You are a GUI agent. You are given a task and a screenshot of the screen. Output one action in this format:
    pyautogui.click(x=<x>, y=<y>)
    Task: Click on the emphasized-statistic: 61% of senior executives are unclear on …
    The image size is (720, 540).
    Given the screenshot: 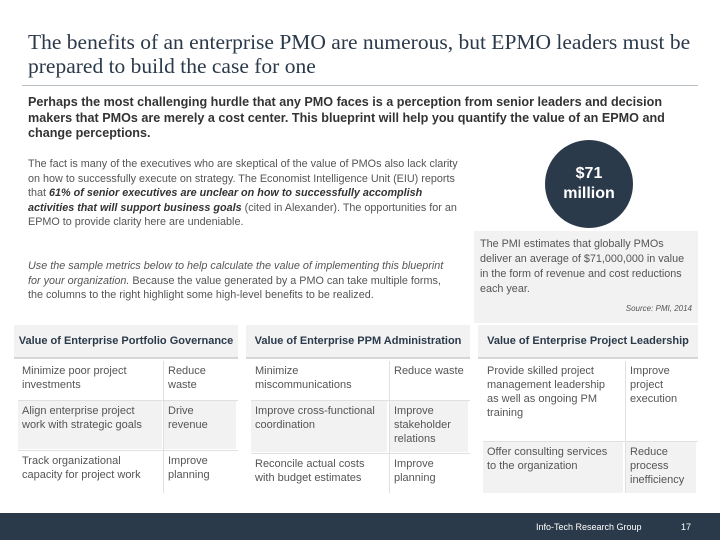 What is the action you would take?
    pyautogui.click(x=225, y=200)
    